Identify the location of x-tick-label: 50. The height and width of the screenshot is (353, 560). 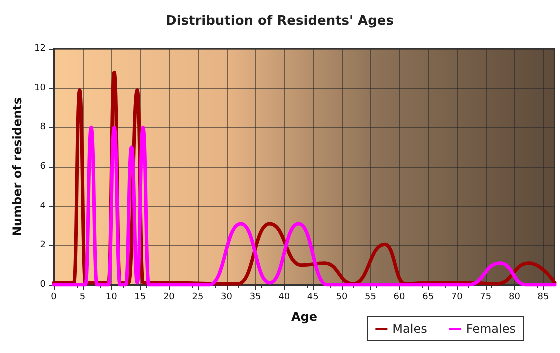
(342, 297).